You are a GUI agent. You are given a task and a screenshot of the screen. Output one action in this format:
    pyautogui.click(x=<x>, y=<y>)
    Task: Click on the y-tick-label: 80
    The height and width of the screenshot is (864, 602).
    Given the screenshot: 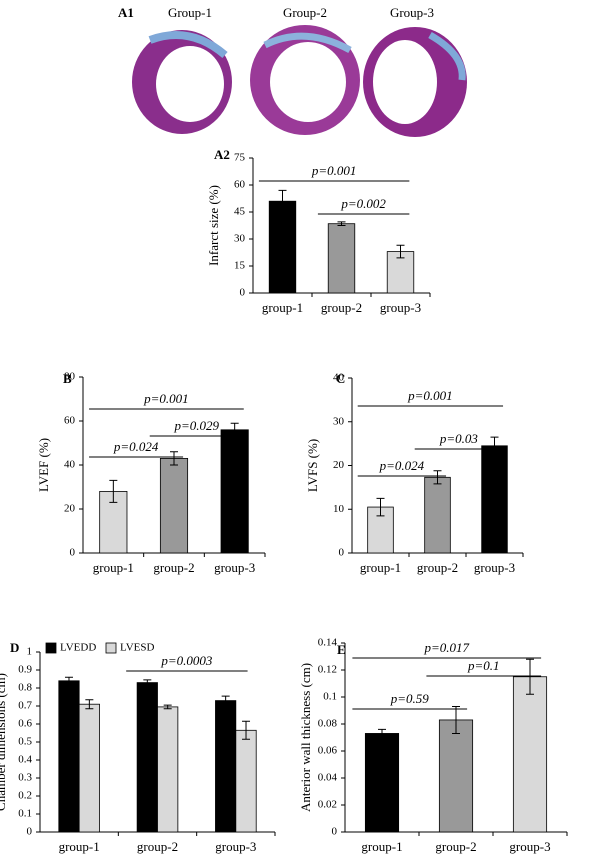 What is the action you would take?
    pyautogui.click(x=70, y=377)
    